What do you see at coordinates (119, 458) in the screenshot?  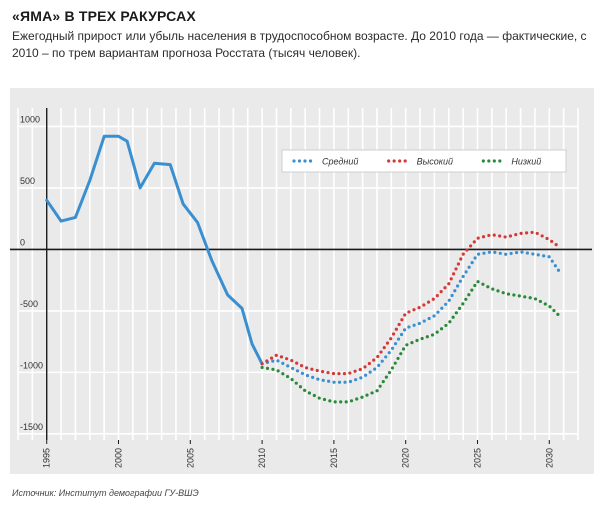 I see `x-tick-label: 2000` at bounding box center [119, 458].